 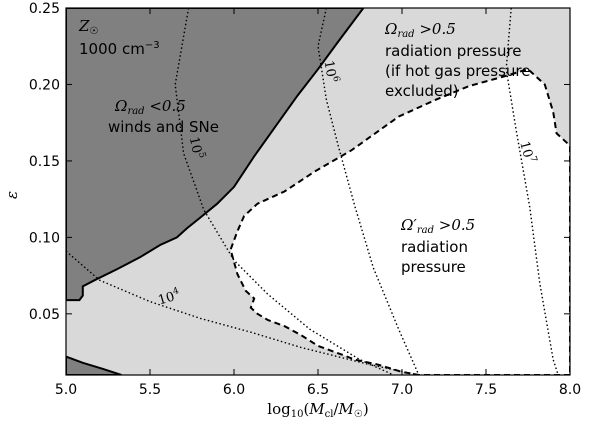 What do you see at coordinates (318, 390) in the screenshot?
I see `x-tick-label: 6.5` at bounding box center [318, 390].